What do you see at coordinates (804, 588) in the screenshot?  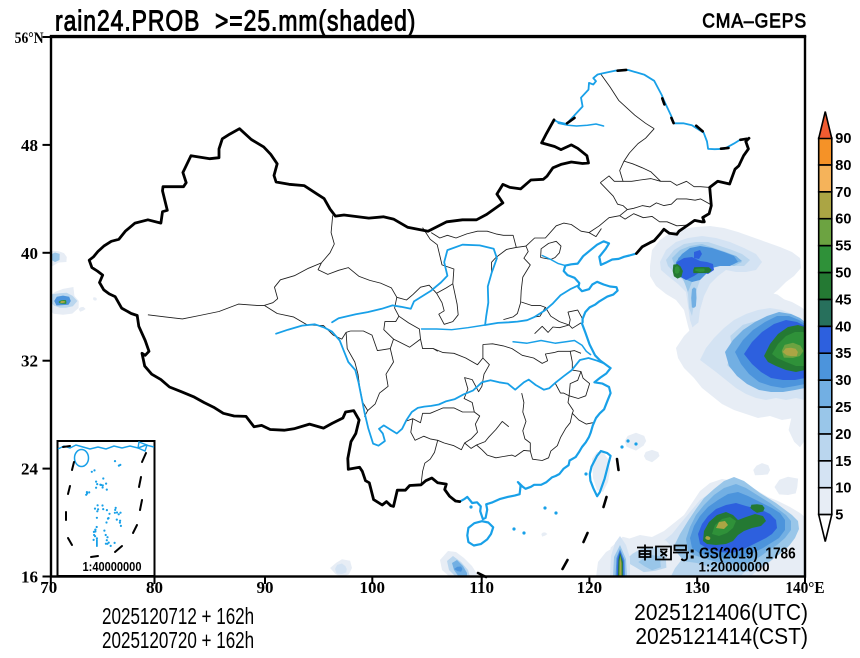 I see `svg-text: 140°E` at bounding box center [804, 588].